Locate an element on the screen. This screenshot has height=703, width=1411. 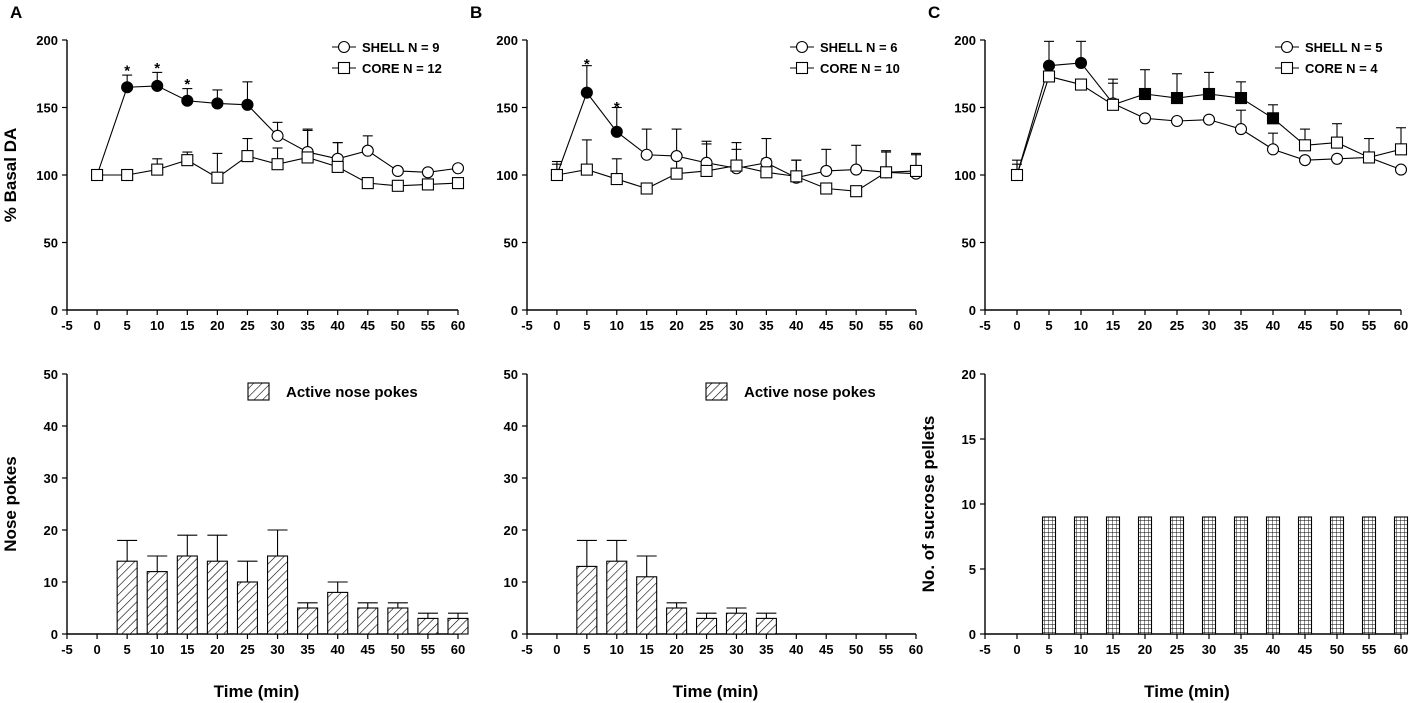
y-tick-label: 20 is located at coordinates (969, 374).